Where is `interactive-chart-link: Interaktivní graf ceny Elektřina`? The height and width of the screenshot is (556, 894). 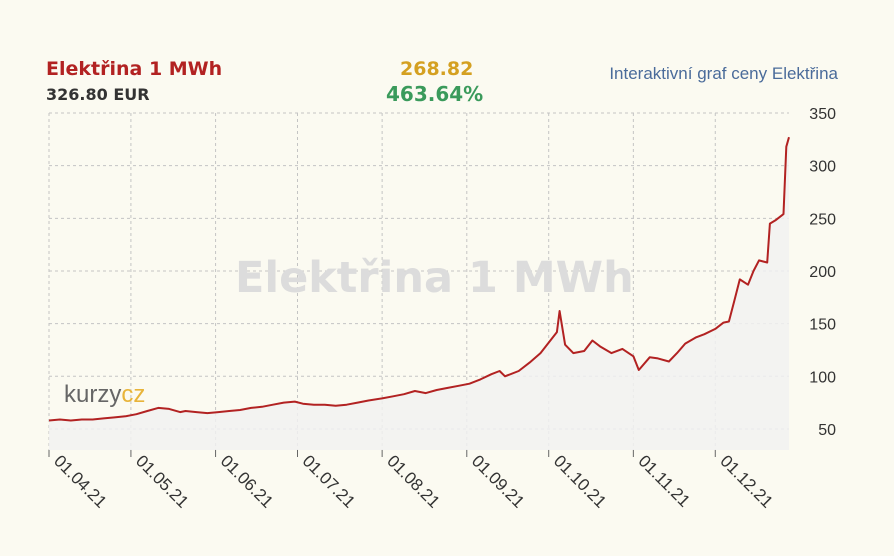 interactive-chart-link: Interaktivní graf ceny Elektřina is located at coordinates (723, 73).